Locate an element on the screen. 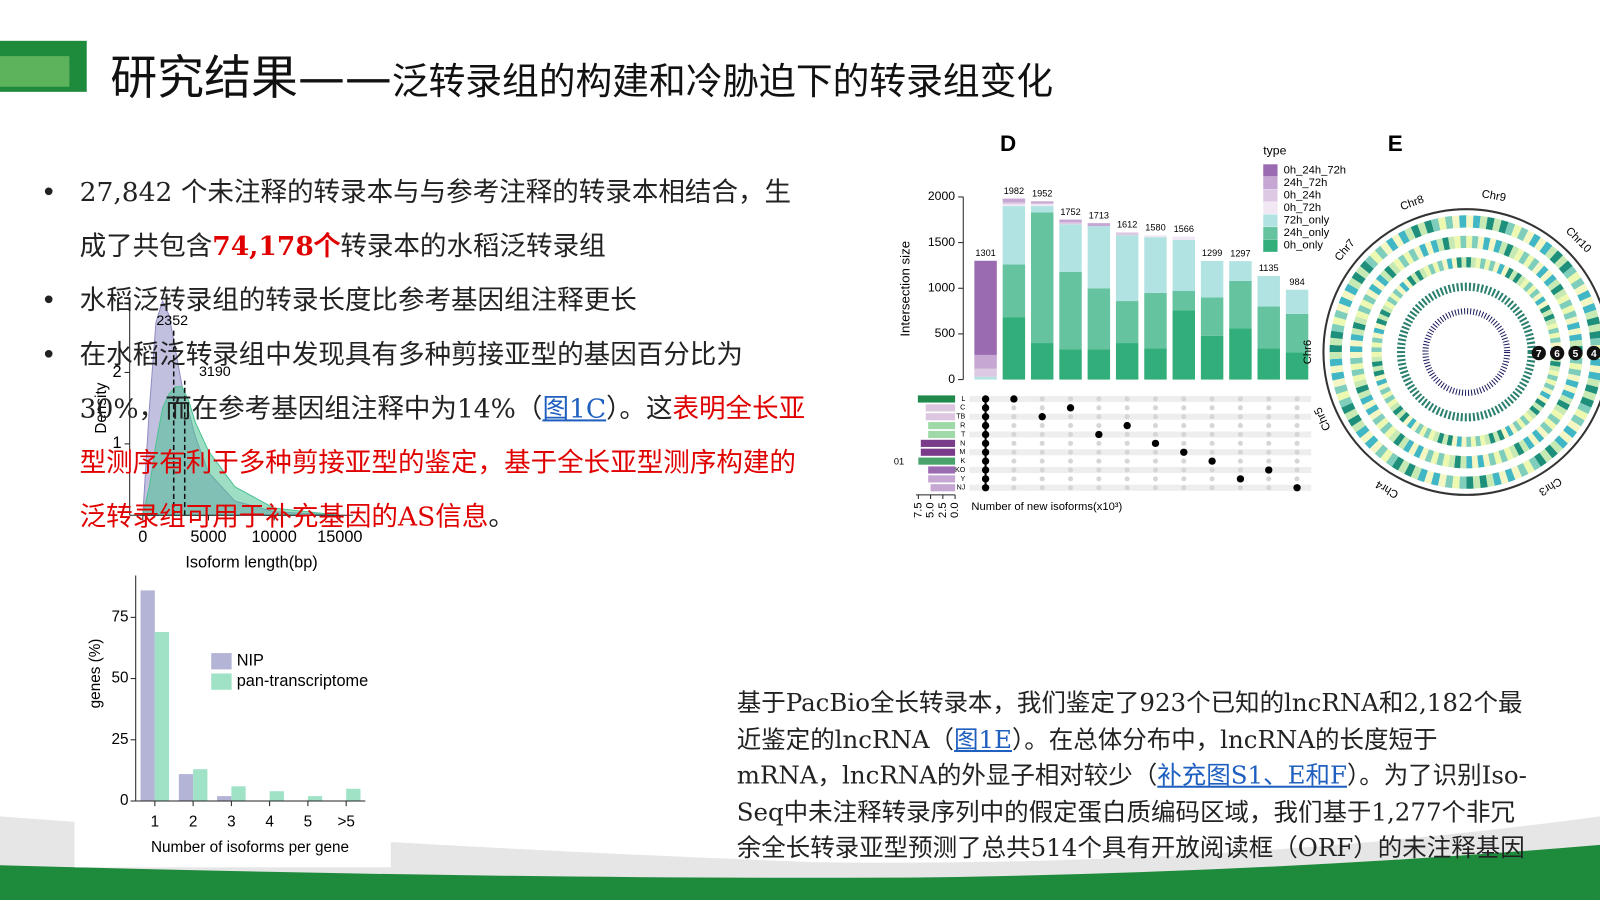  set-label: R is located at coordinates (962, 425).